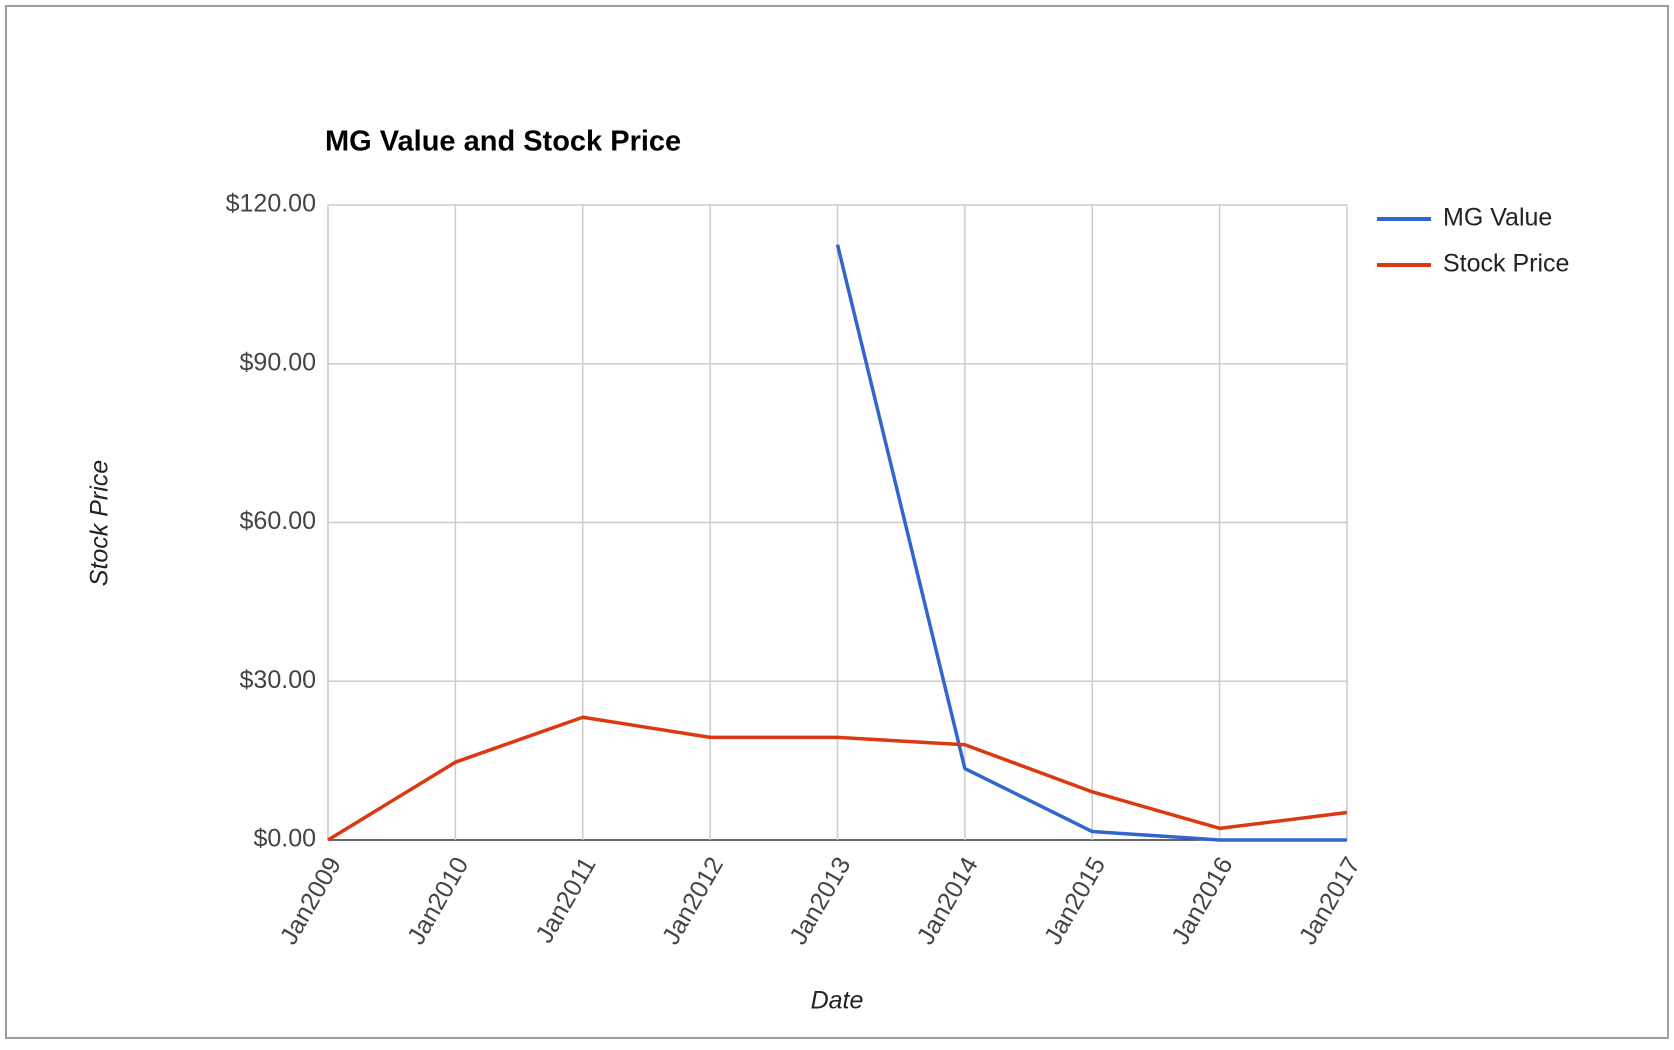 This screenshot has height=1050, width=1674. What do you see at coordinates (1497, 218) in the screenshot?
I see `legend-label: MG Value` at bounding box center [1497, 218].